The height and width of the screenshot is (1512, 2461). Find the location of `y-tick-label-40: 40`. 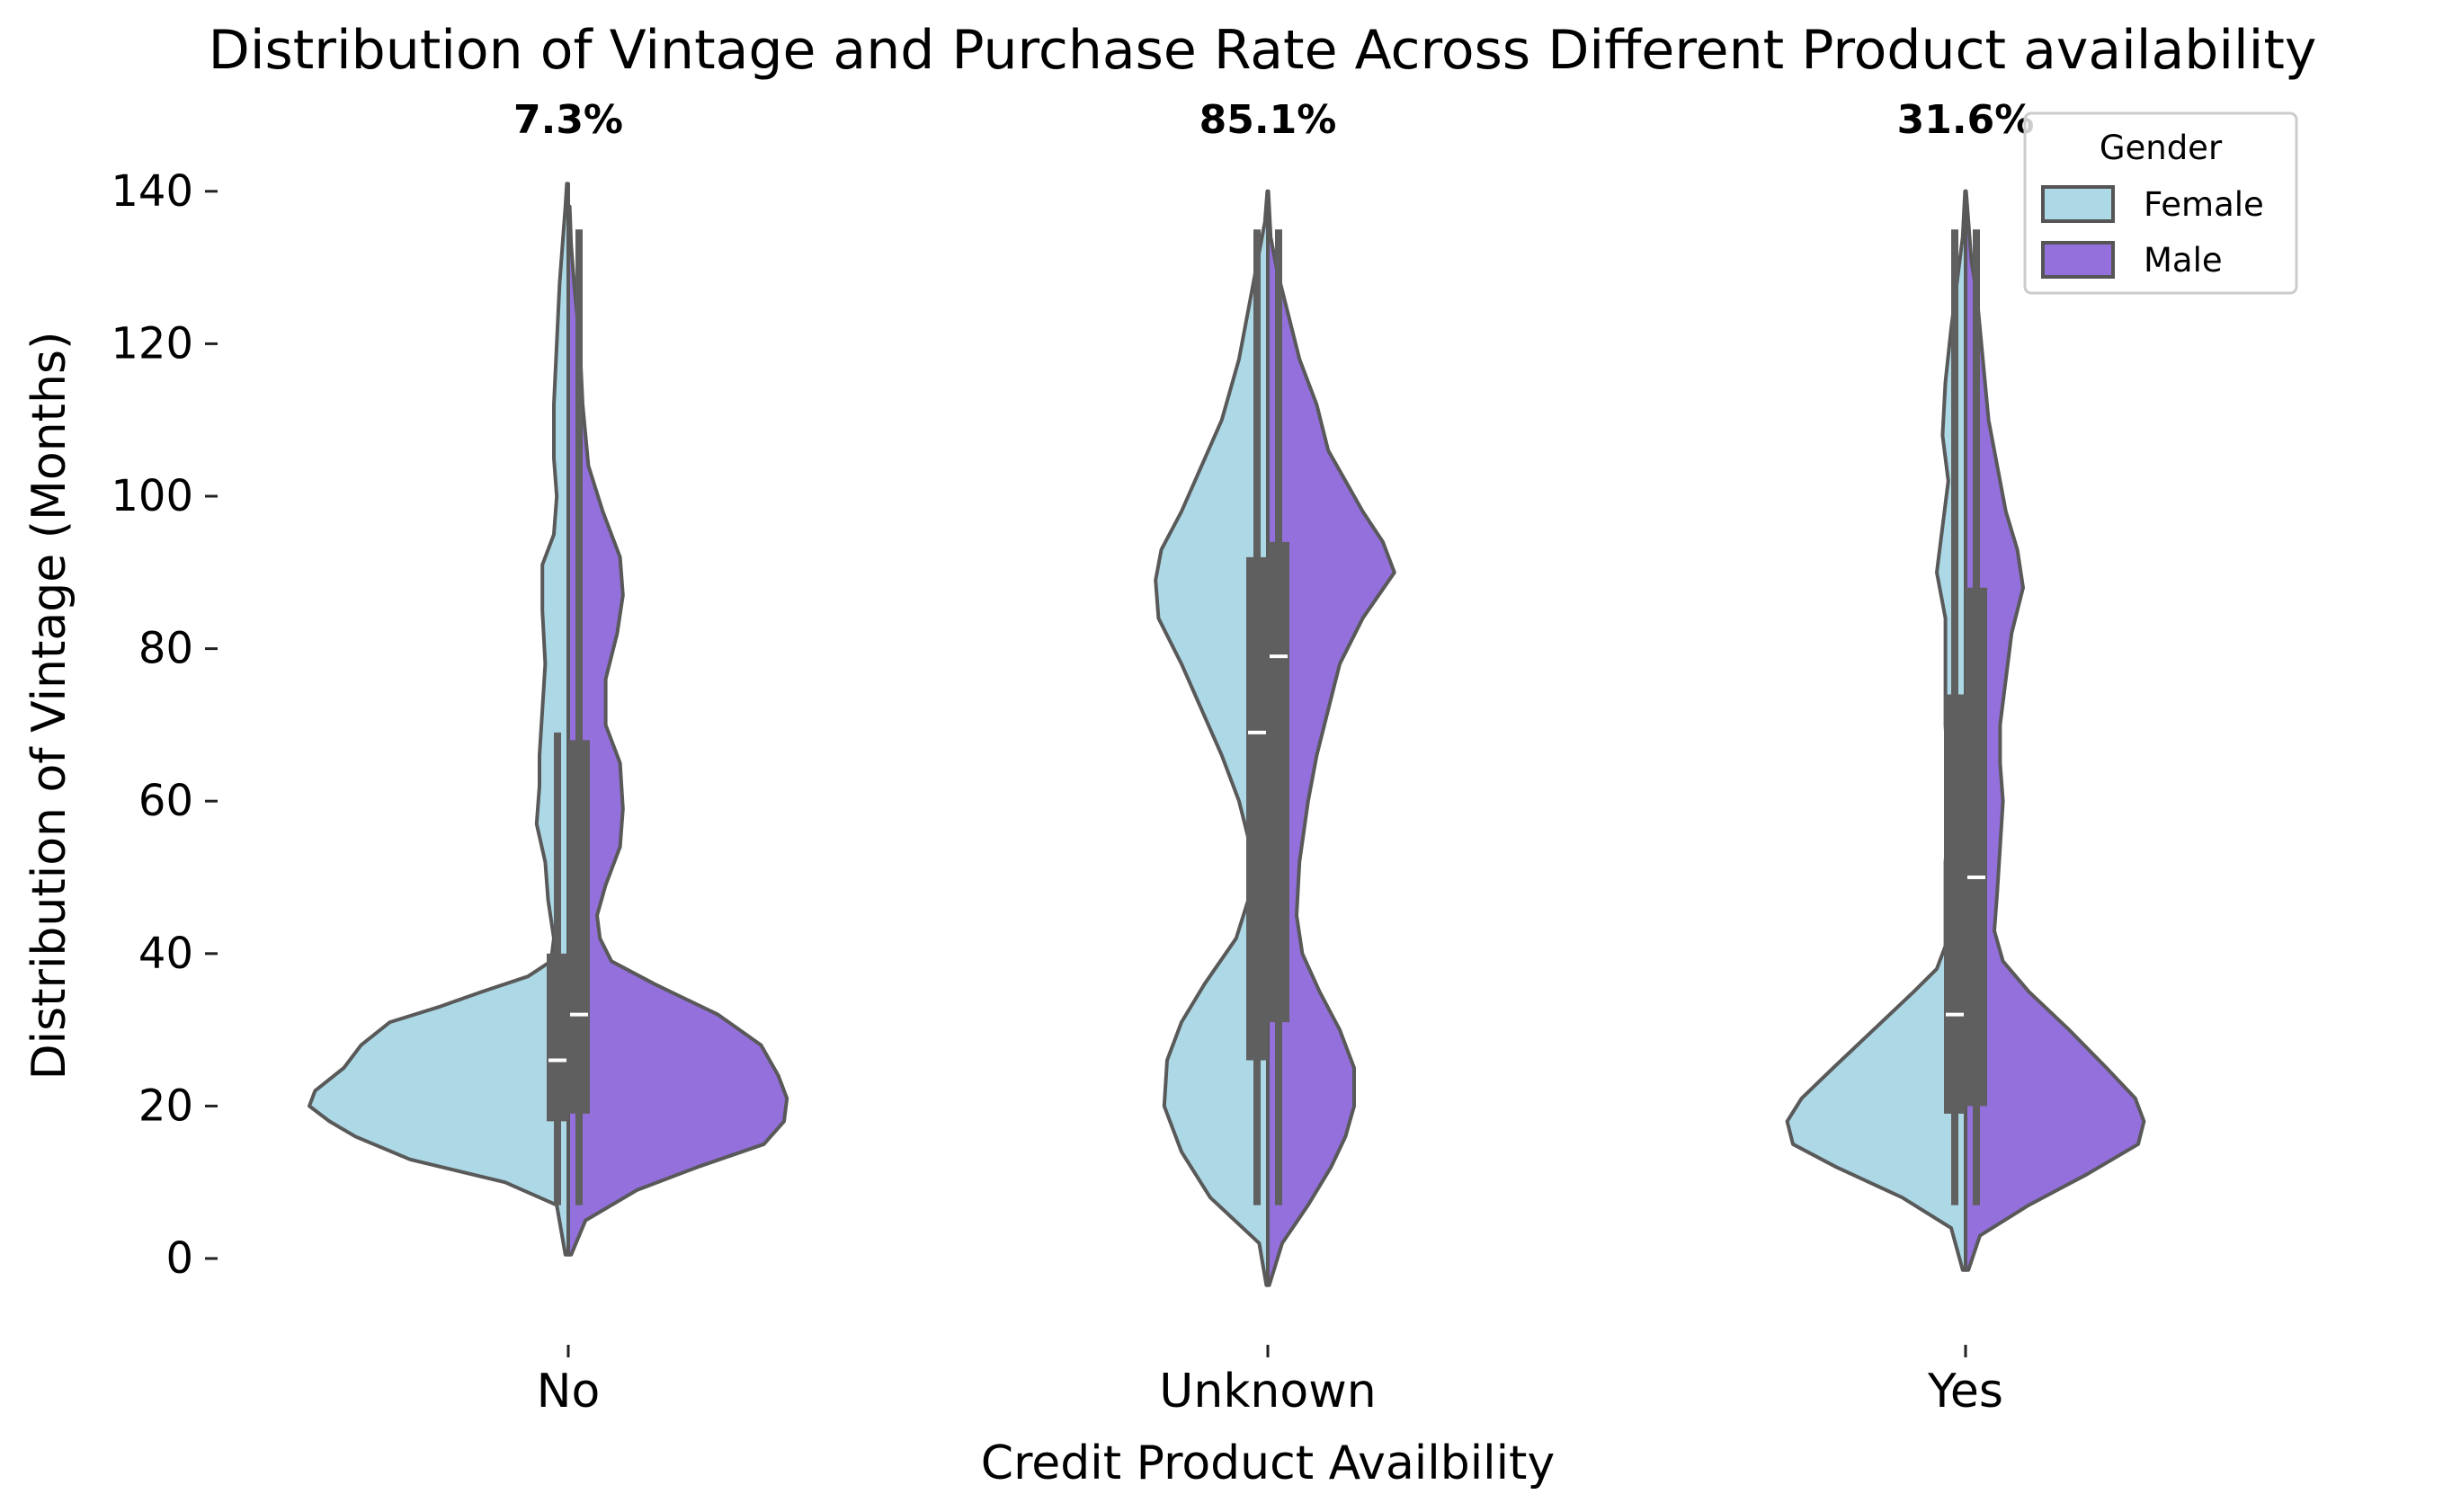

y-tick-label-40: 40 is located at coordinates (165, 954).